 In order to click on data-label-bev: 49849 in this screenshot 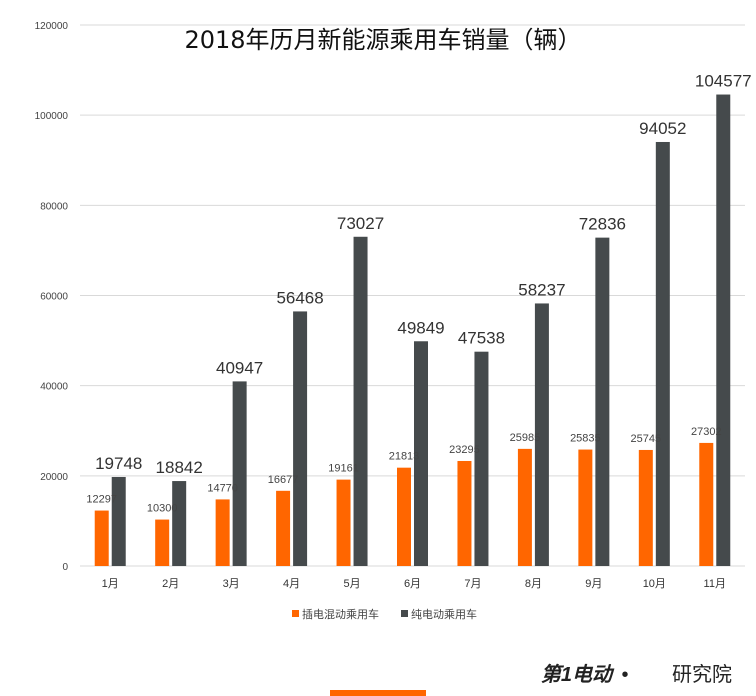, I will do `click(420, 327)`.